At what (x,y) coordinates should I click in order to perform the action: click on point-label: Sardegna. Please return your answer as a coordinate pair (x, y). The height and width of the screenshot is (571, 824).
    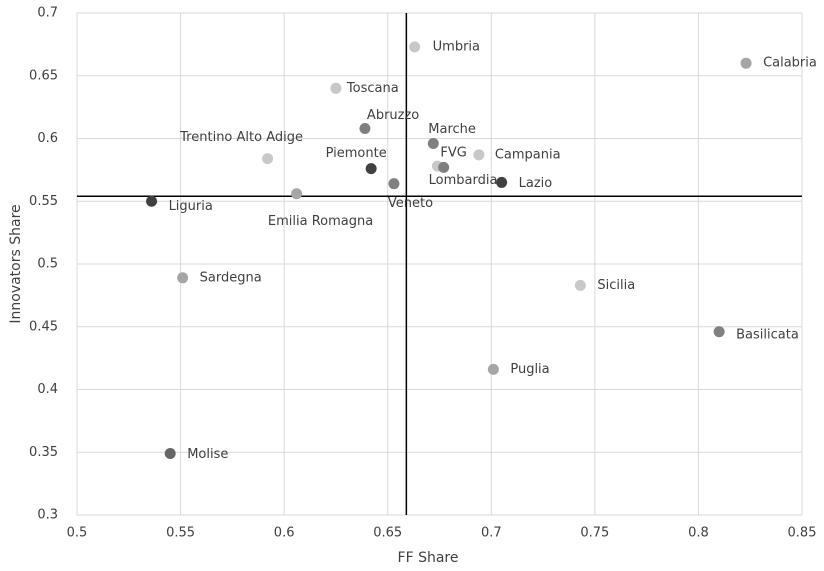
    Looking at the image, I should click on (231, 277).